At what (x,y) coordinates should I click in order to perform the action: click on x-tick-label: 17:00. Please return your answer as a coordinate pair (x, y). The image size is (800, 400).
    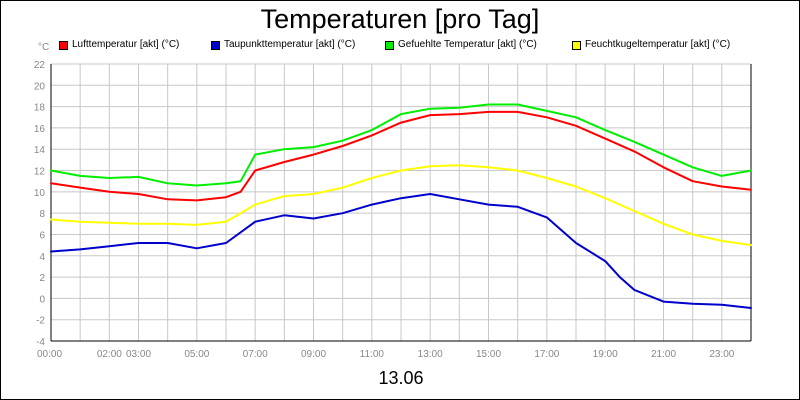
    Looking at the image, I should click on (546, 354).